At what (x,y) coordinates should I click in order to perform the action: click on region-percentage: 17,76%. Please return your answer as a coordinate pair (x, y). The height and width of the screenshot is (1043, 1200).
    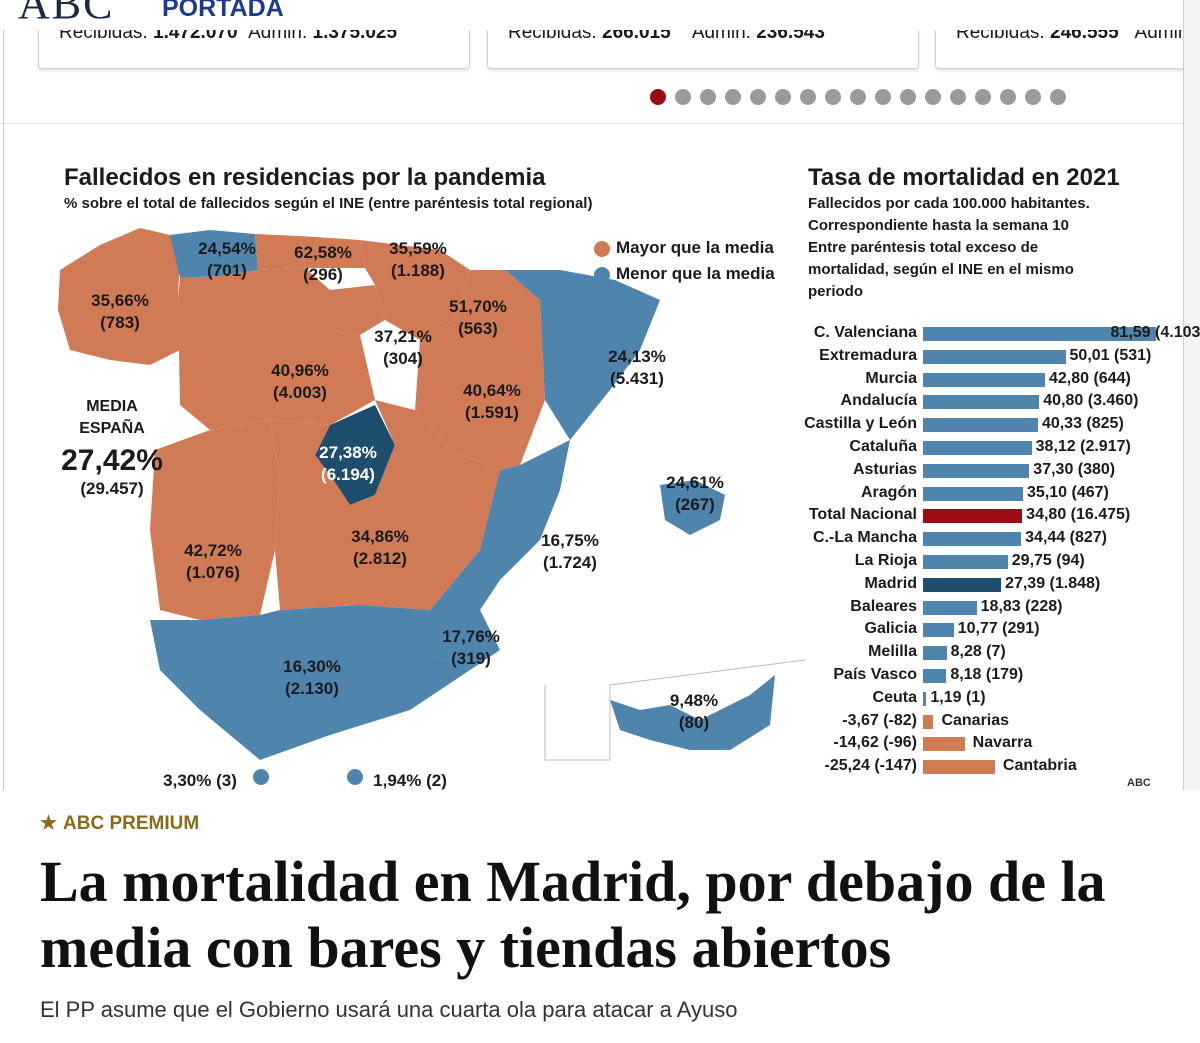
    Looking at the image, I should click on (471, 636).